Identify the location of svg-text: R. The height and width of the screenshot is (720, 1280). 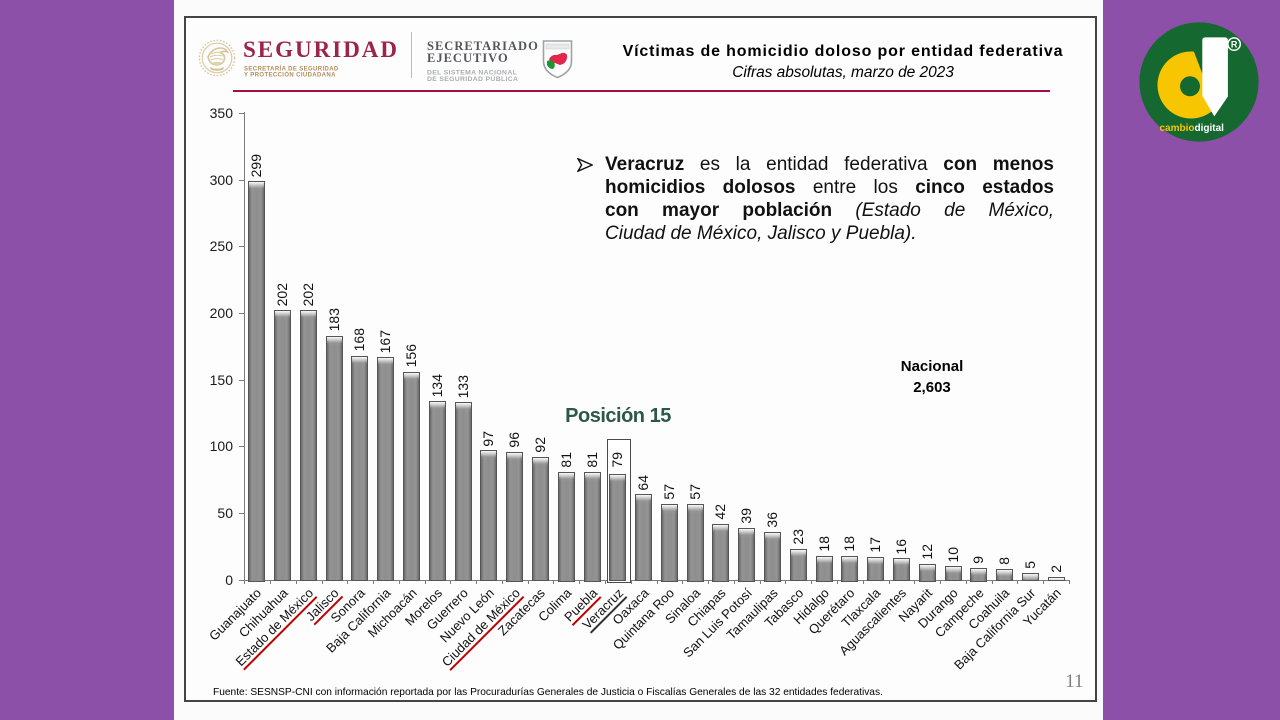
(1234, 44).